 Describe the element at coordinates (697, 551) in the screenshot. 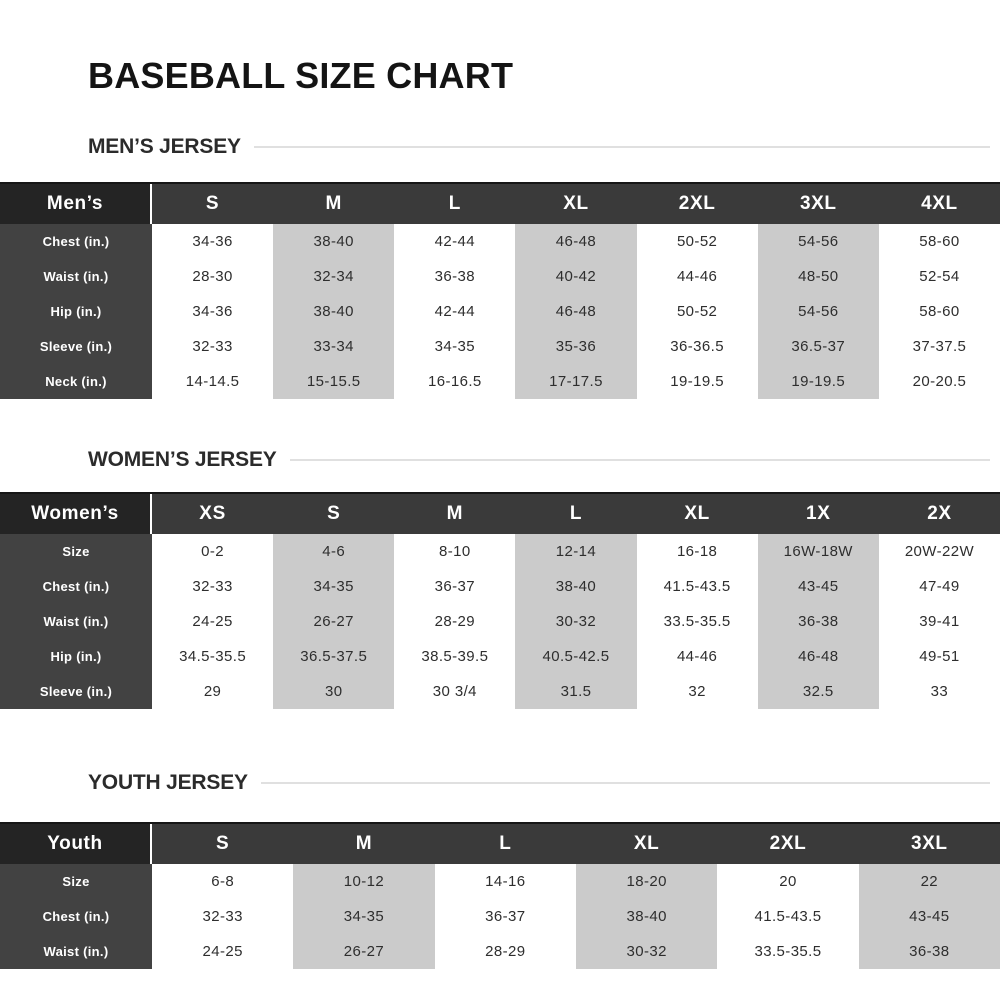

I see `data-cell: 16-18` at that location.